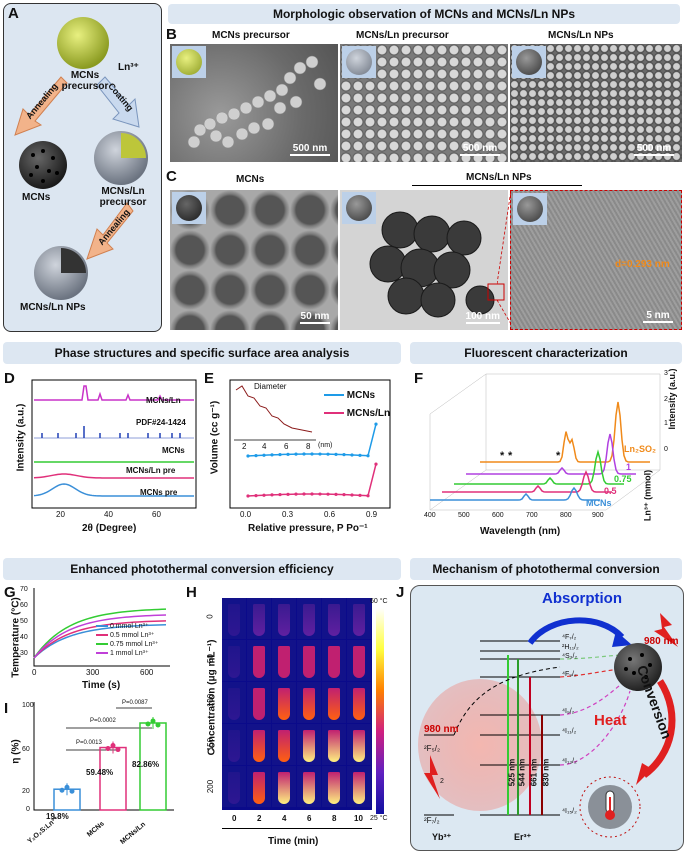 The image size is (685, 855). I want to click on b-title-3: MCNs/Ln NPs, so click(581, 35).